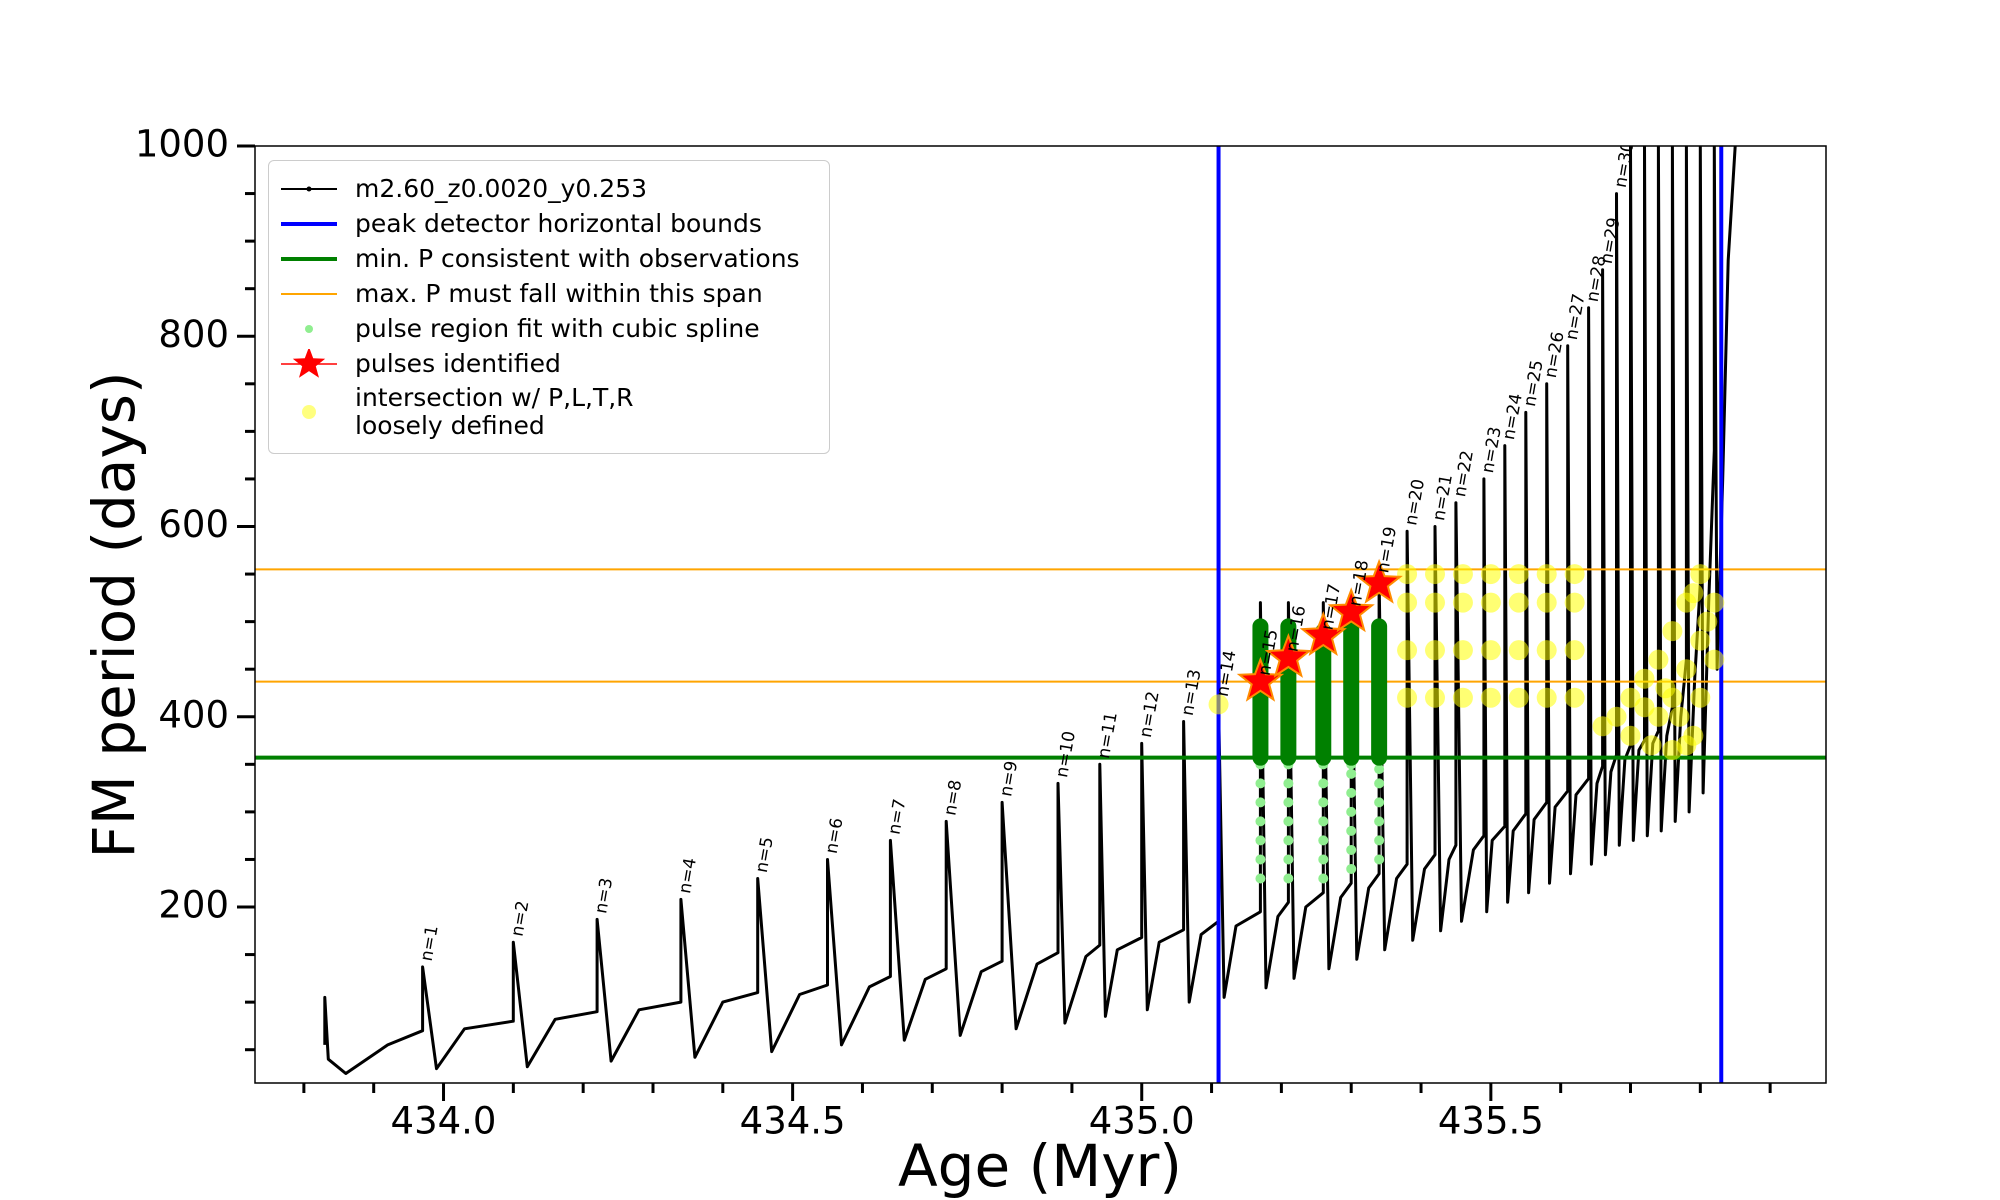  What do you see at coordinates (193, 905) in the screenshot?
I see `y-tick-label: 200` at bounding box center [193, 905].